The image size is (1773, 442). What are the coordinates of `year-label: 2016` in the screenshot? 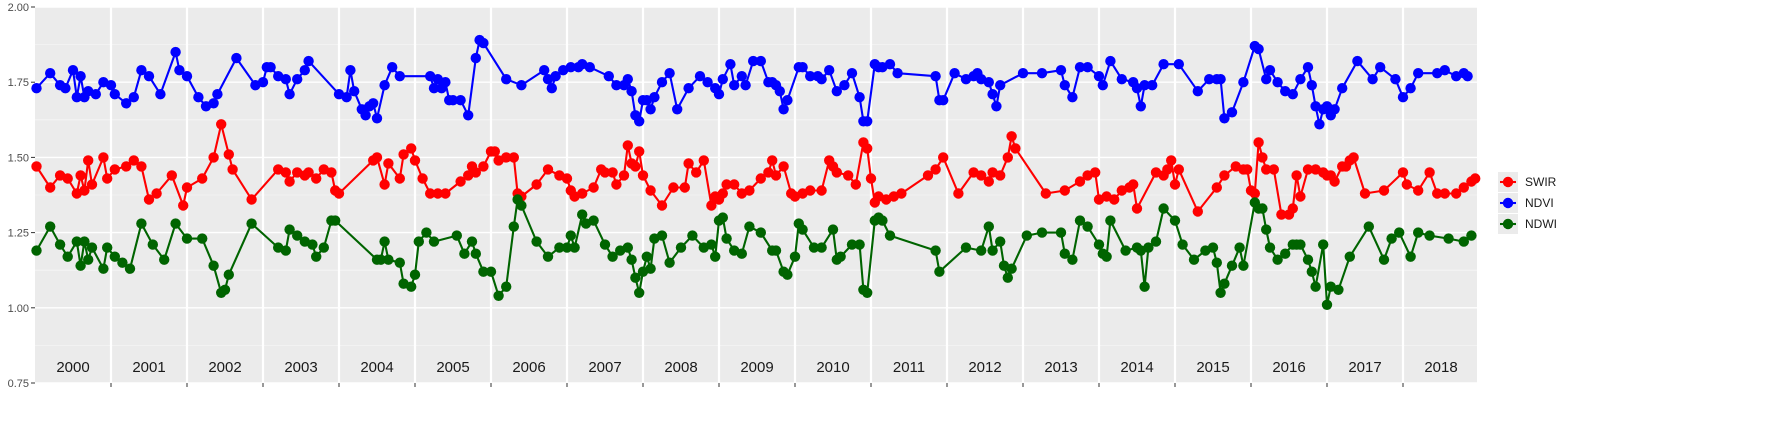 It's located at (1288, 367).